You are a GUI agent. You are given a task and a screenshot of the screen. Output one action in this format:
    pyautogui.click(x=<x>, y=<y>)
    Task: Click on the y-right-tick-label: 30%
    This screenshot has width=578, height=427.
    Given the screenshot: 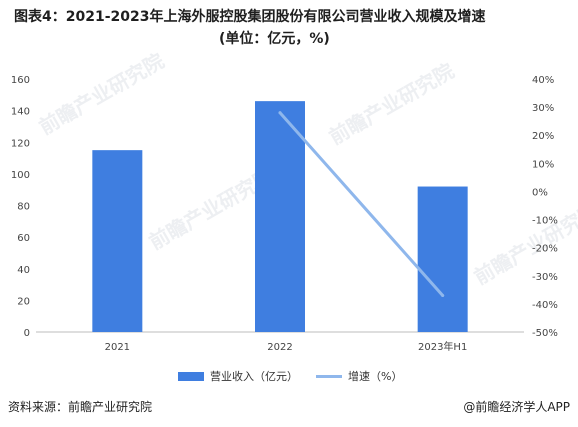 What is the action you would take?
    pyautogui.click(x=543, y=108)
    